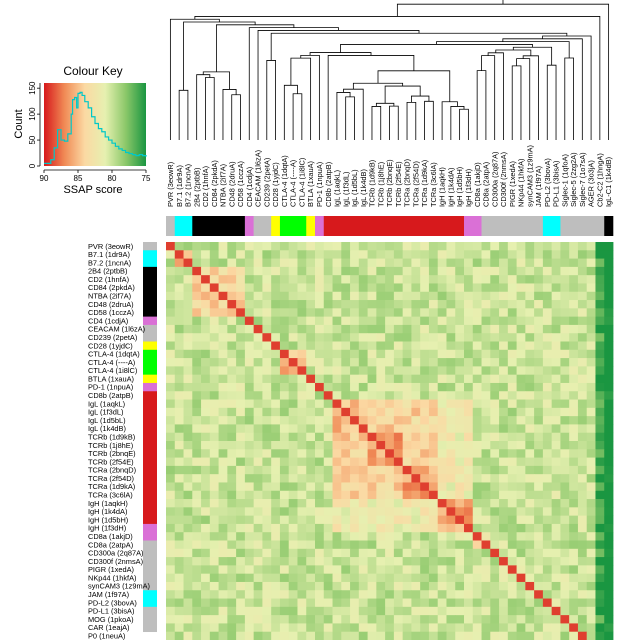 This screenshot has width=640, height=640. I want to click on row-label: TCRa (2bnqD), so click(112, 470).